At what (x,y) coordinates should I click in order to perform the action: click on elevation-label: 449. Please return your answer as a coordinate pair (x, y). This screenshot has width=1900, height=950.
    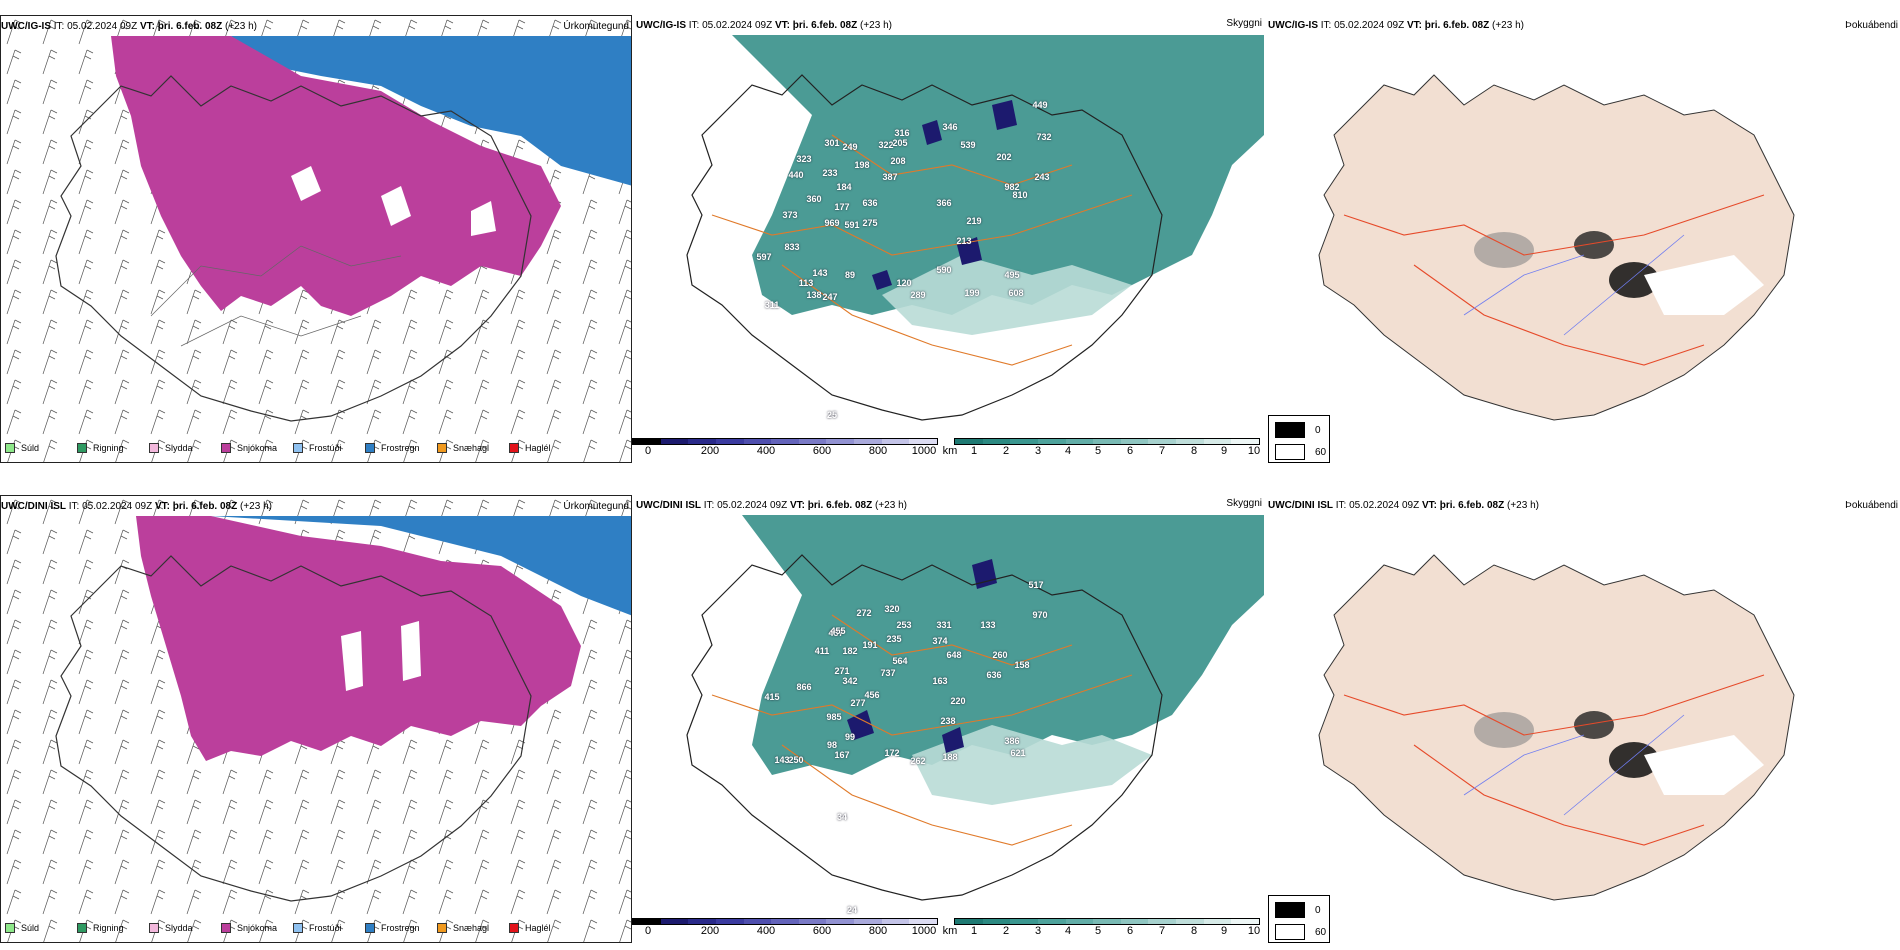
    Looking at the image, I should click on (1040, 105).